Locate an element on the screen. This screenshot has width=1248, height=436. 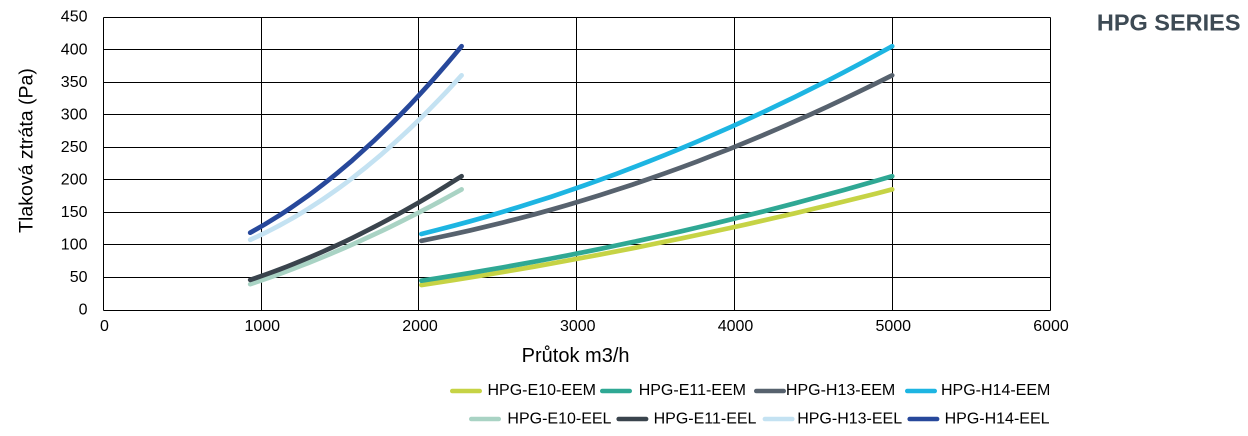
svg-text: 50 is located at coordinates (79, 277).